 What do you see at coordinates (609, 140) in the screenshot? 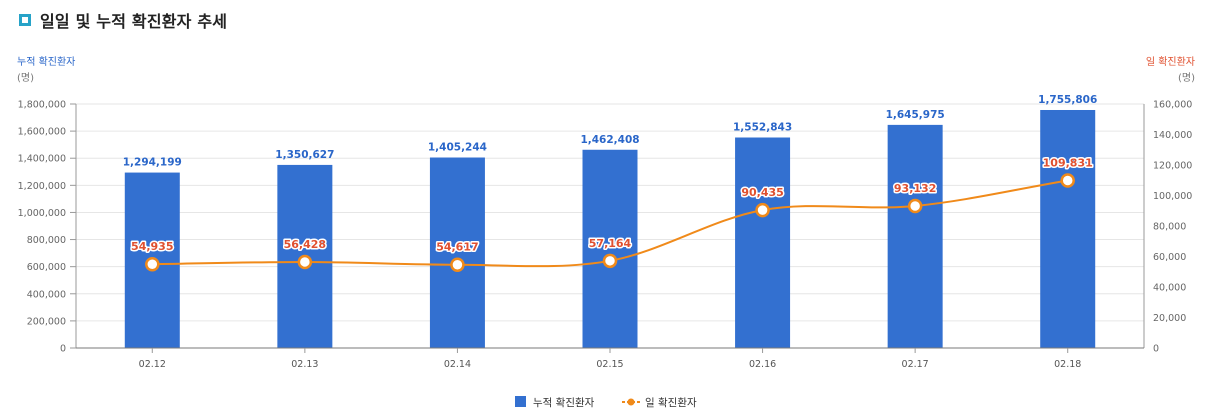
I see `bar-data-label: 1,462,408` at bounding box center [609, 140].